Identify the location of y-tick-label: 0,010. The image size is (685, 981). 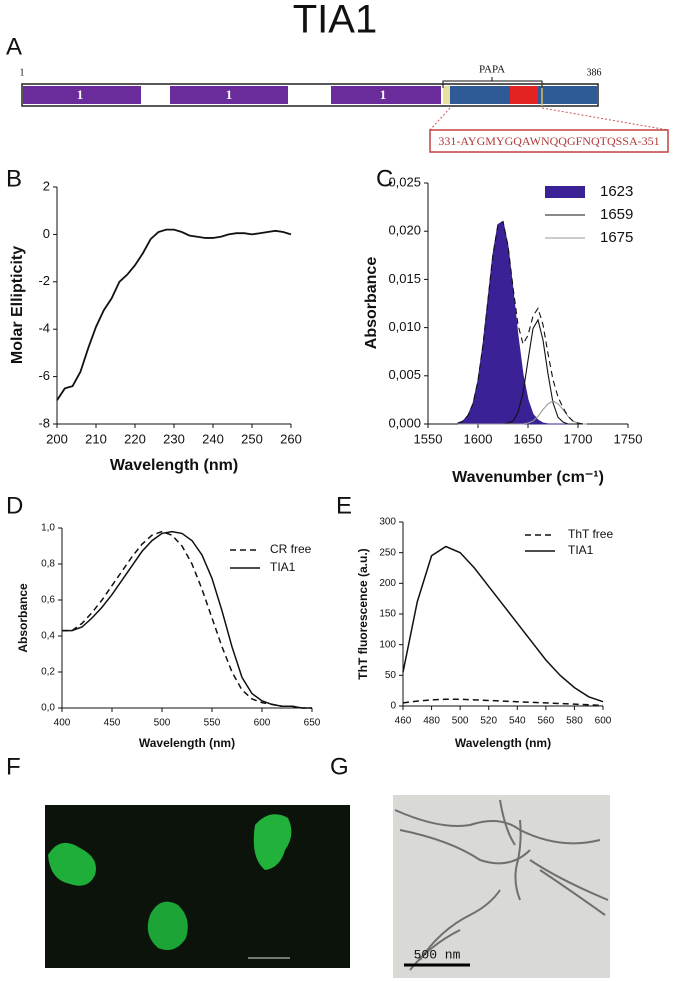
(404, 326).